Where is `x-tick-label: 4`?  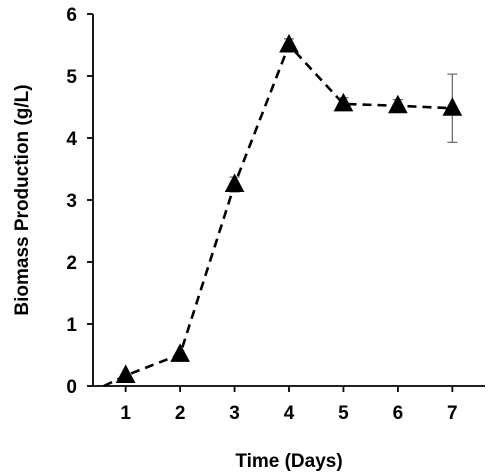
x-tick-label: 4 is located at coordinates (289, 413).